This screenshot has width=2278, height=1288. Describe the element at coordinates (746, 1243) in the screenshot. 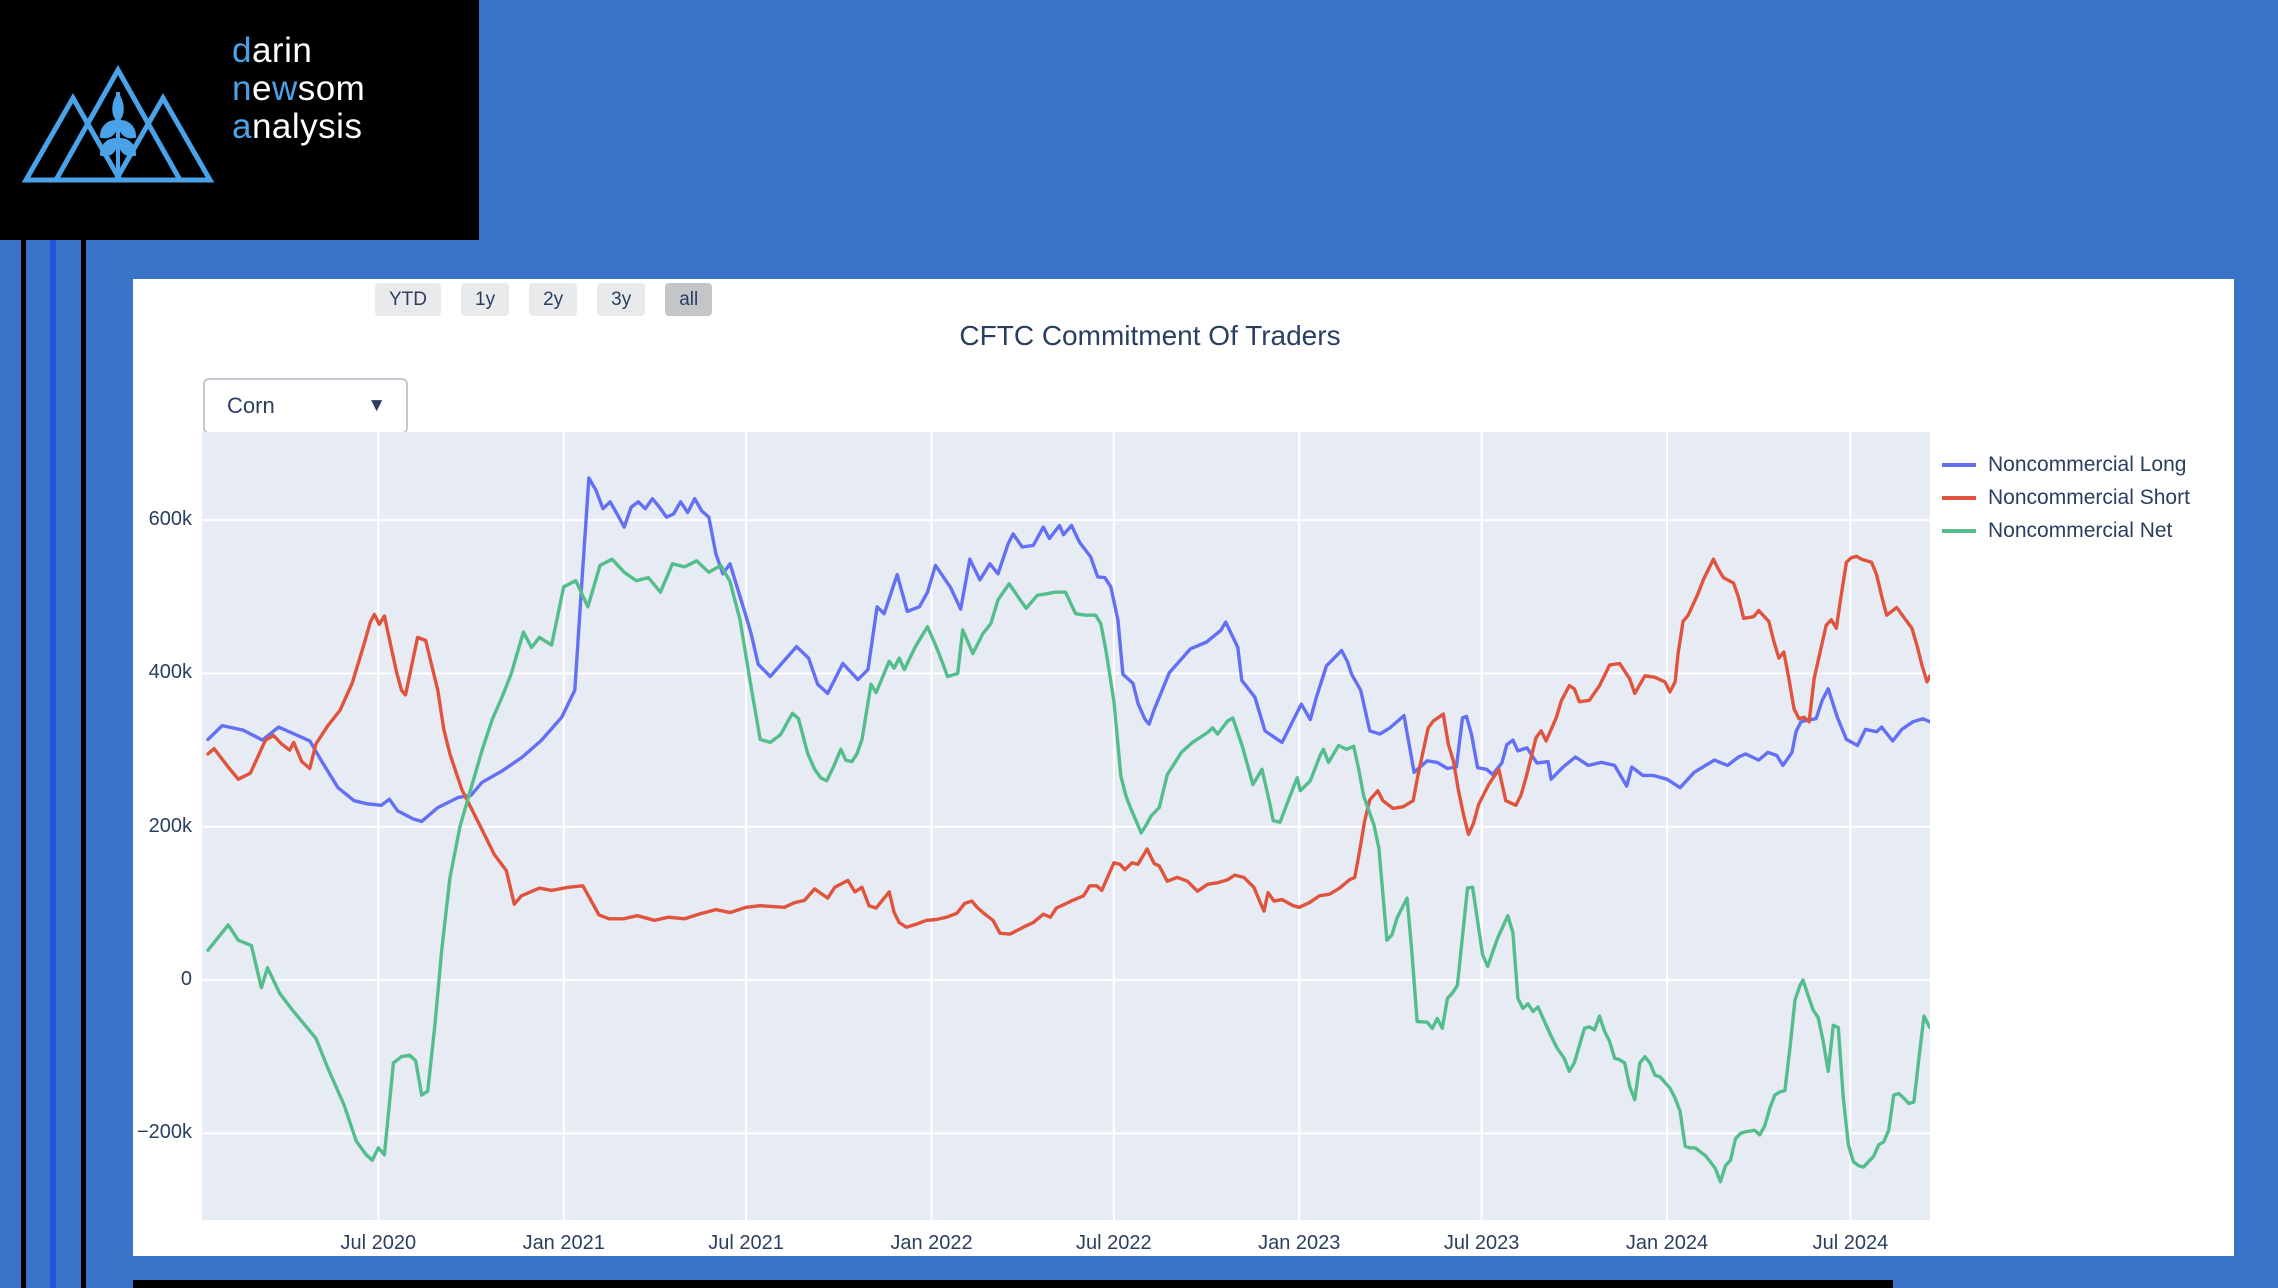

I see `x-tick-label: Jul 2021` at that location.